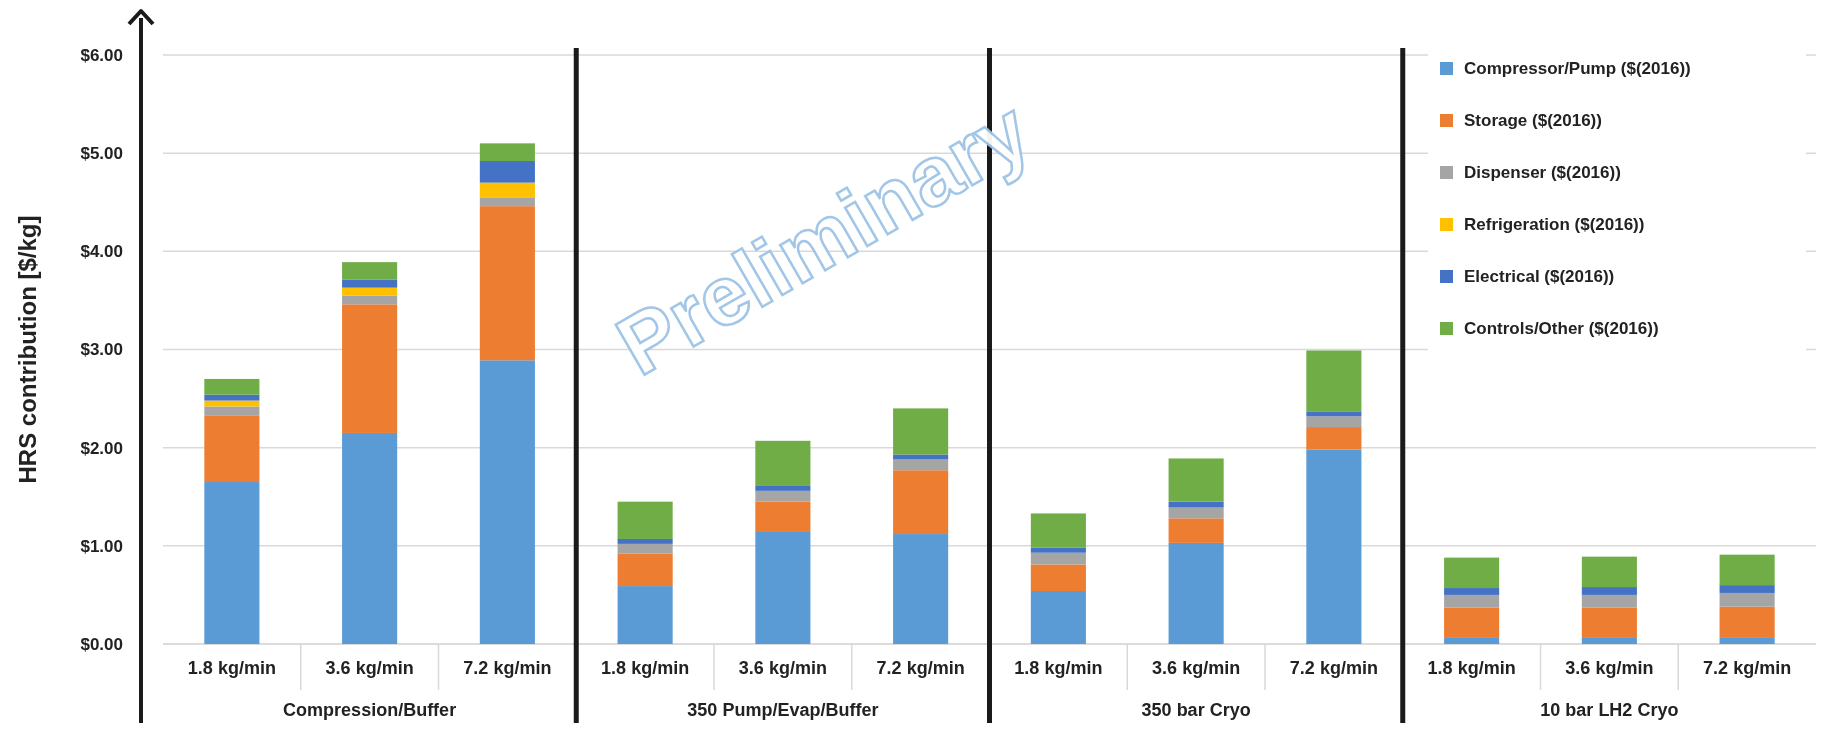  What do you see at coordinates (1539, 276) in the screenshot?
I see `legend-label: Electrical ($(2016))` at bounding box center [1539, 276].